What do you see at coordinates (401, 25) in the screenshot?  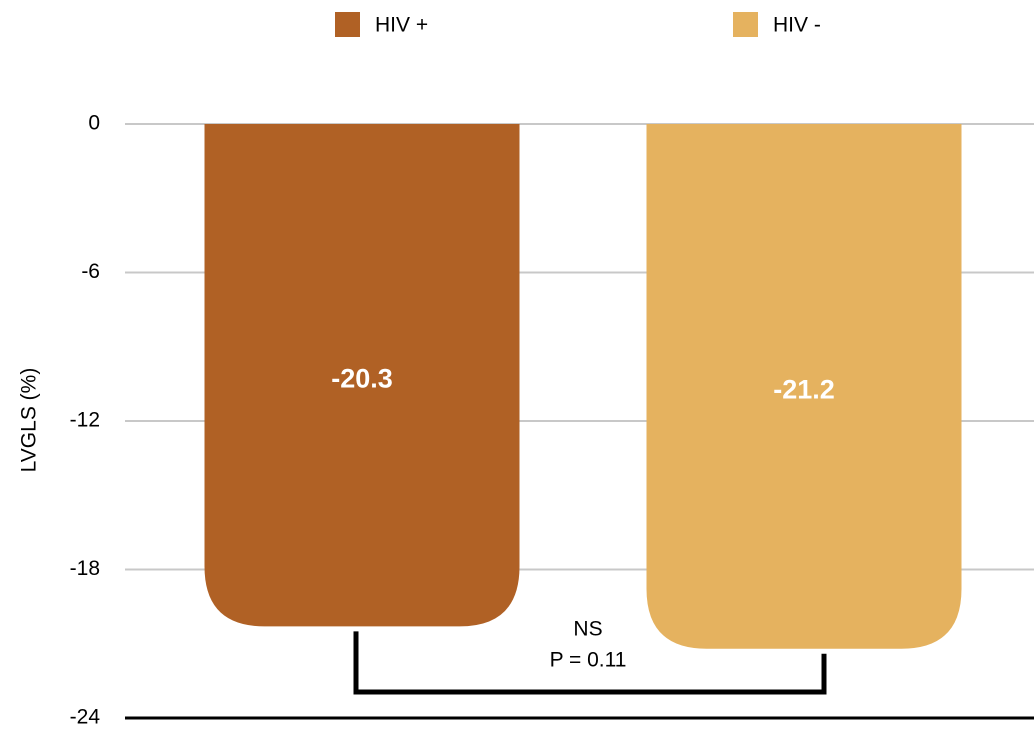 I see `legend-label: HIV +` at bounding box center [401, 25].